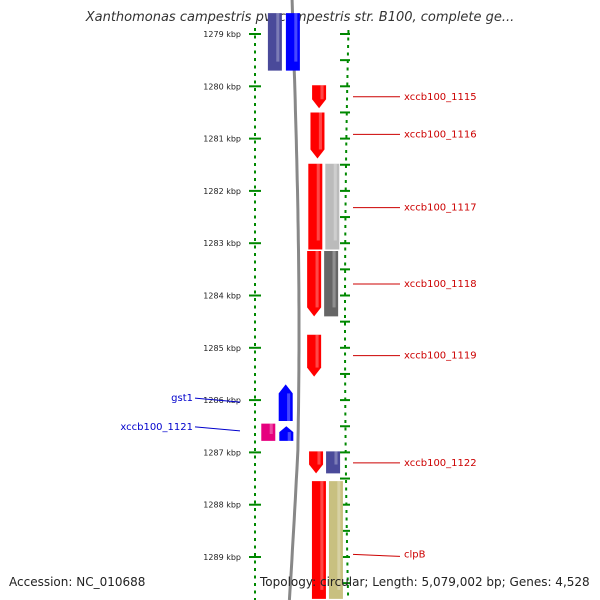 This screenshot has width=600, height=600. What do you see at coordinates (440, 284) in the screenshot?
I see `gene-label-xccb100_1118: xccb100_1118` at bounding box center [440, 284].